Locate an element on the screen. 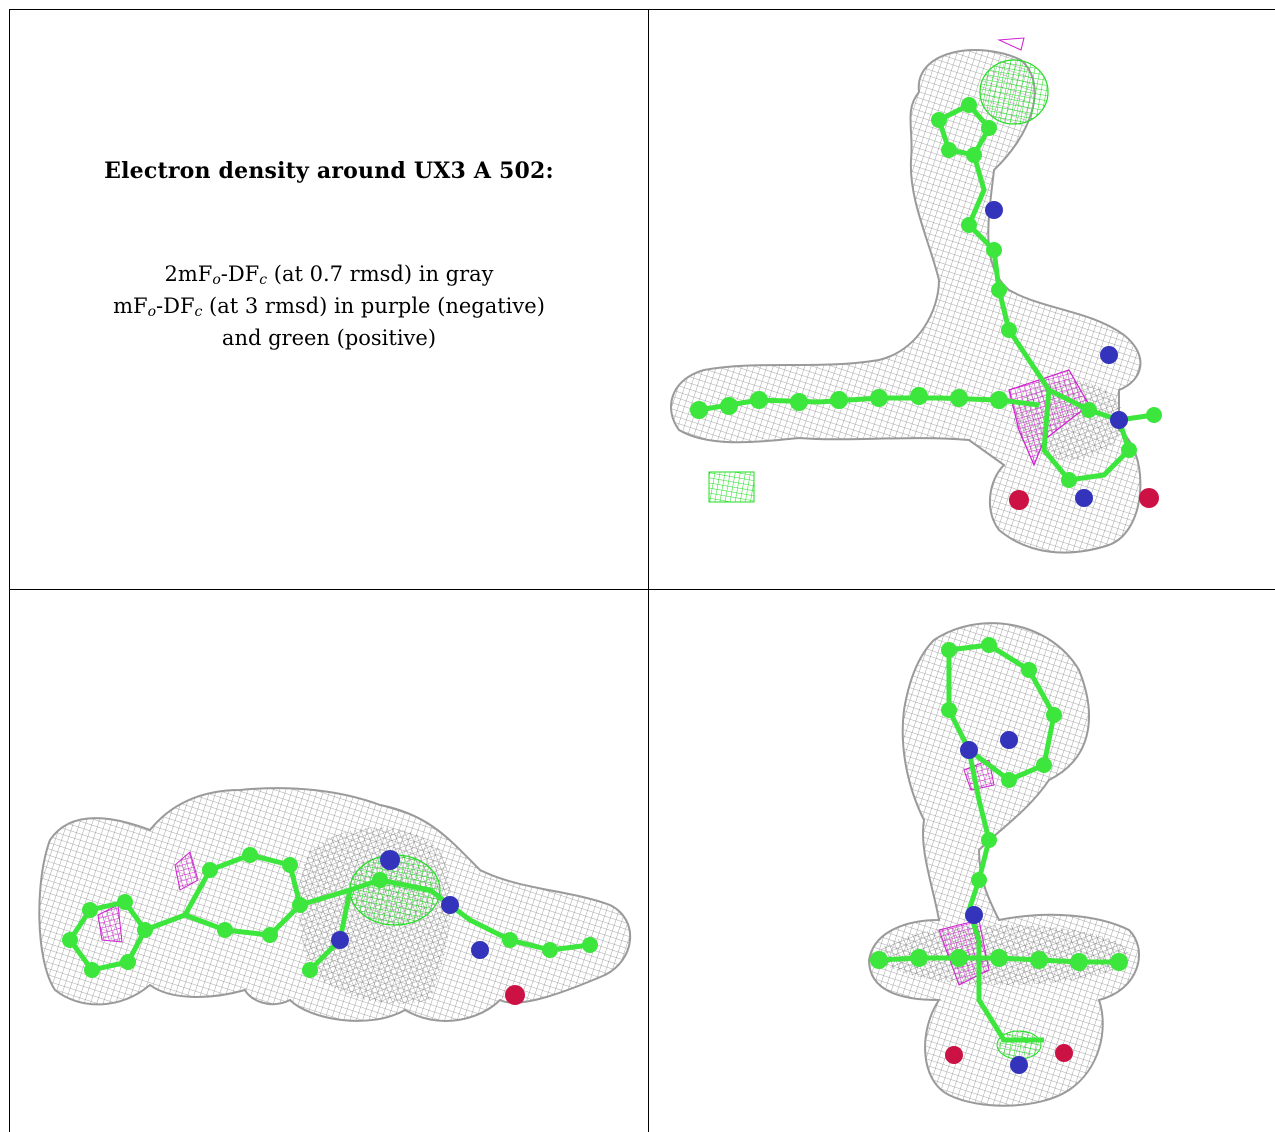 The image size is (1275, 1132). density-render-top is located at coordinates (1003, 864).